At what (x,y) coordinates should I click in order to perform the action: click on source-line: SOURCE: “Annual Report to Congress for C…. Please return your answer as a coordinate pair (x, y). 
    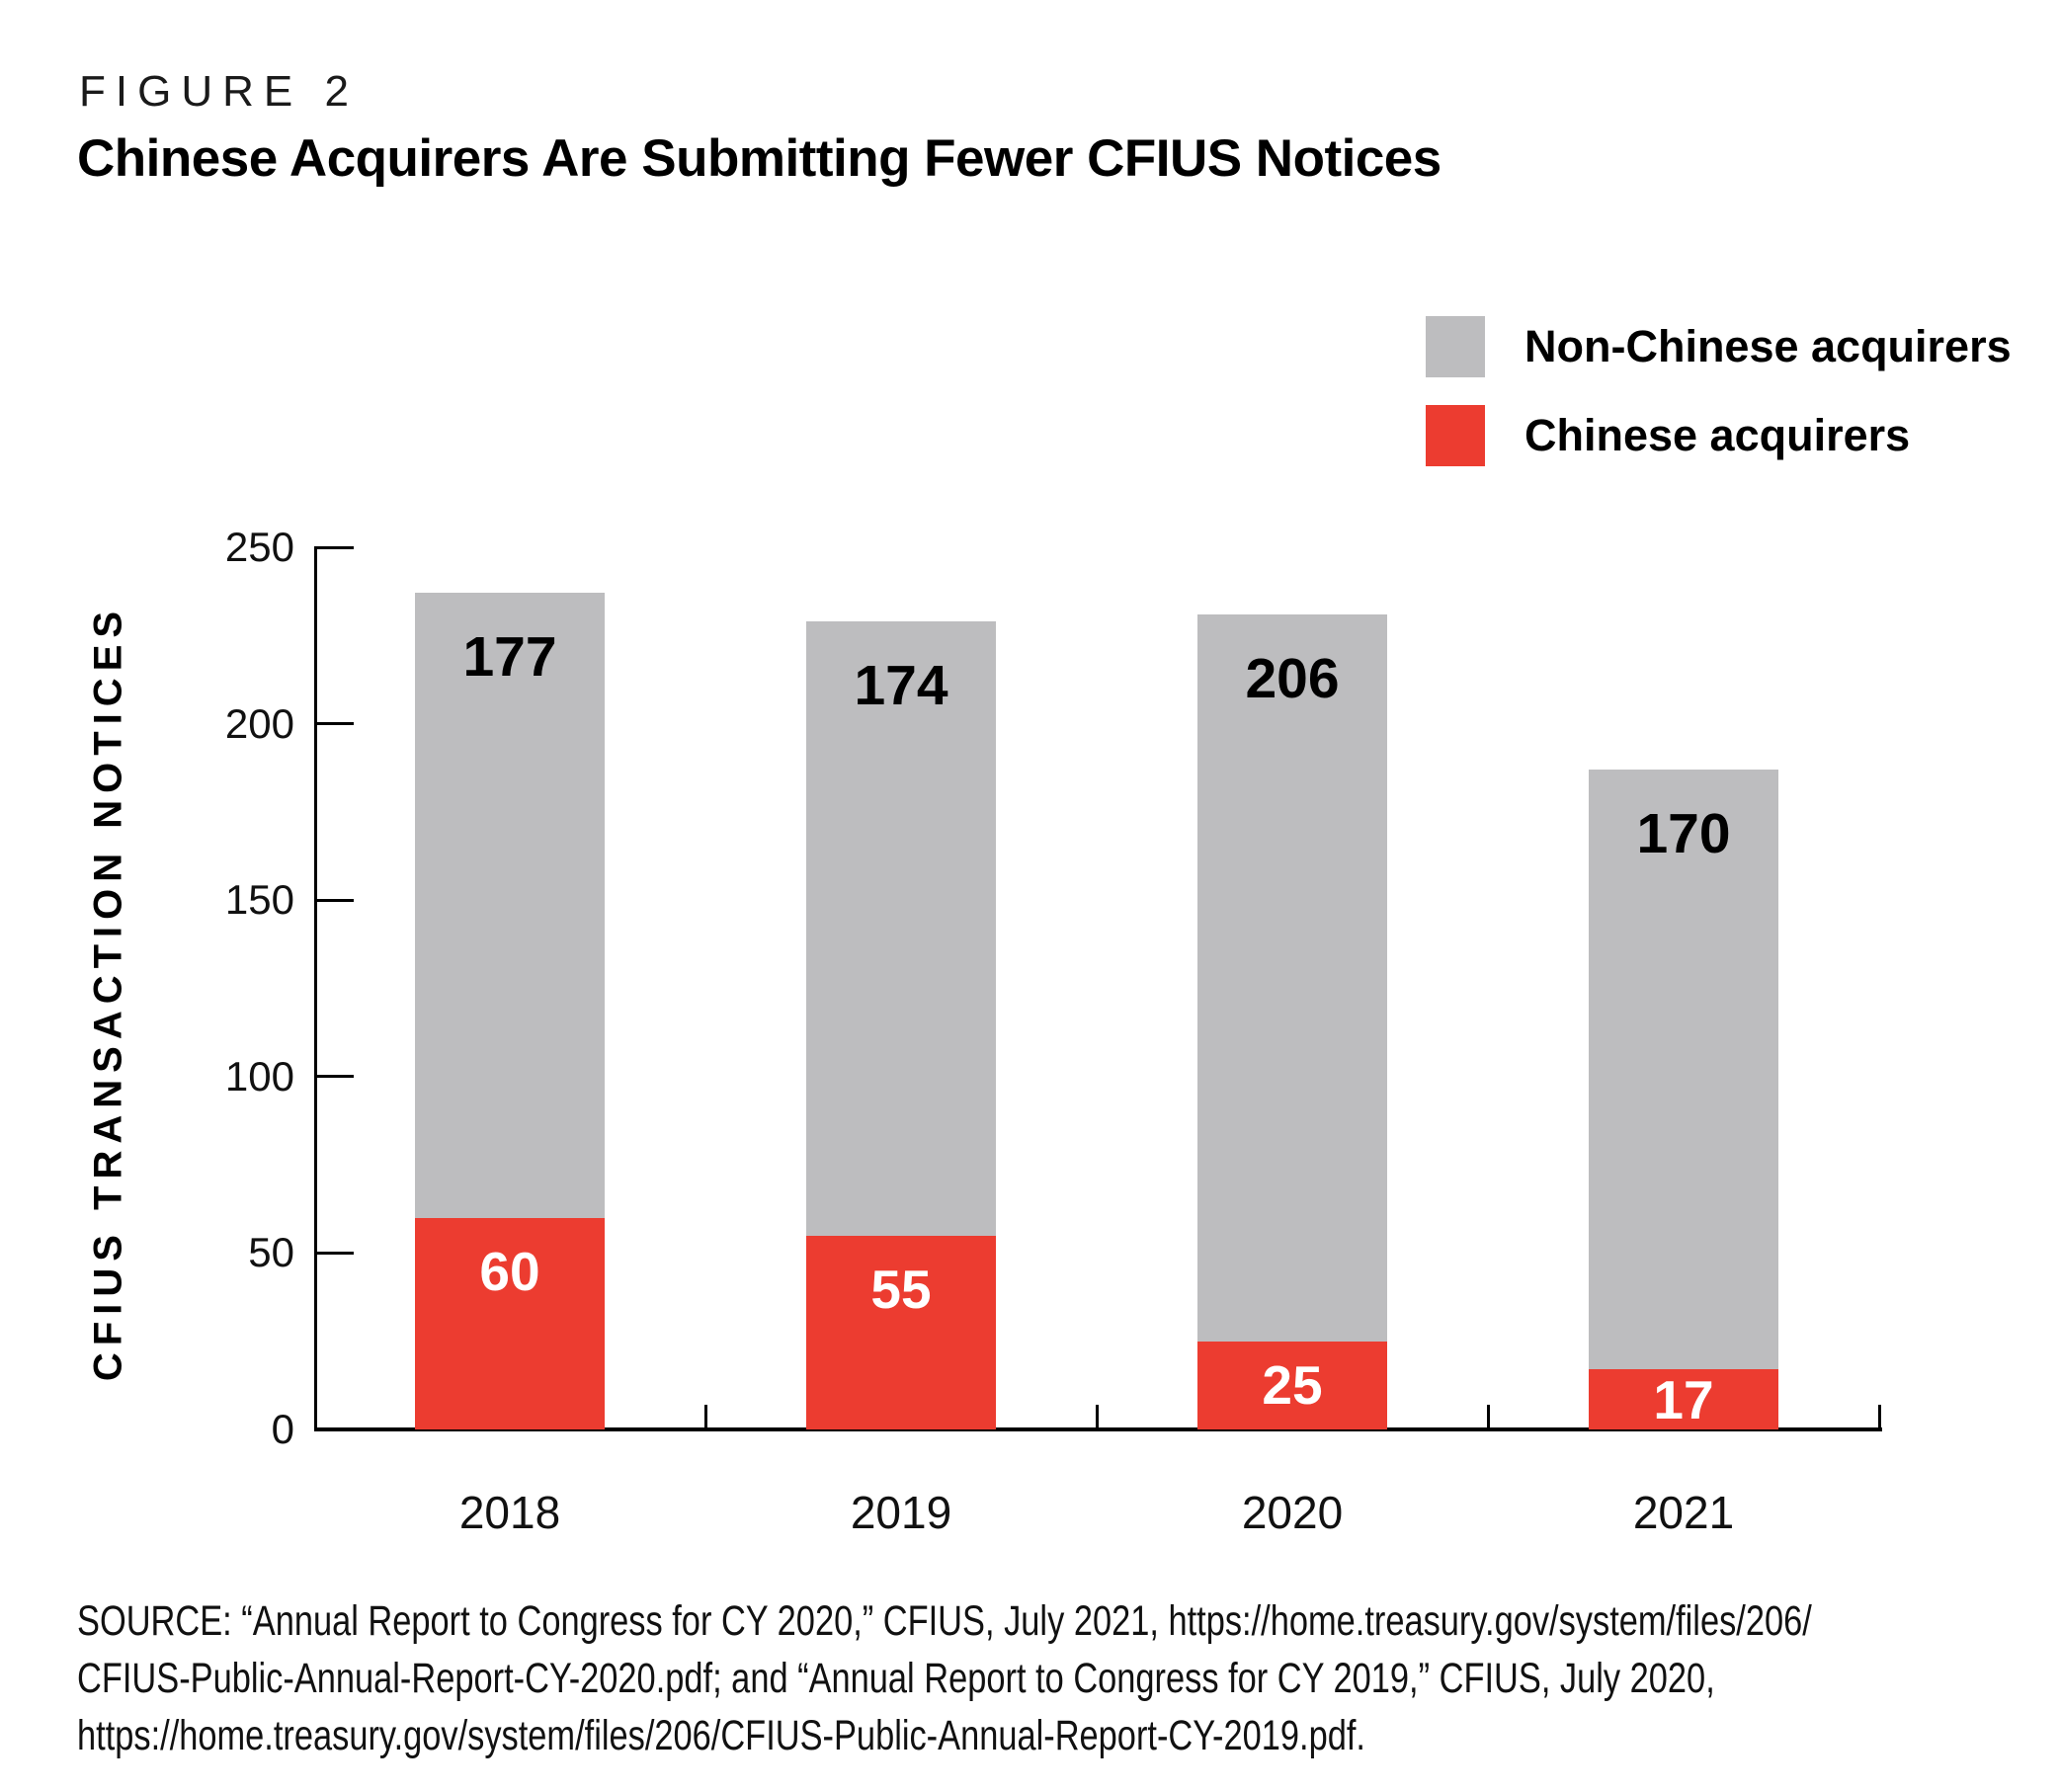
    Looking at the image, I should click on (944, 1621).